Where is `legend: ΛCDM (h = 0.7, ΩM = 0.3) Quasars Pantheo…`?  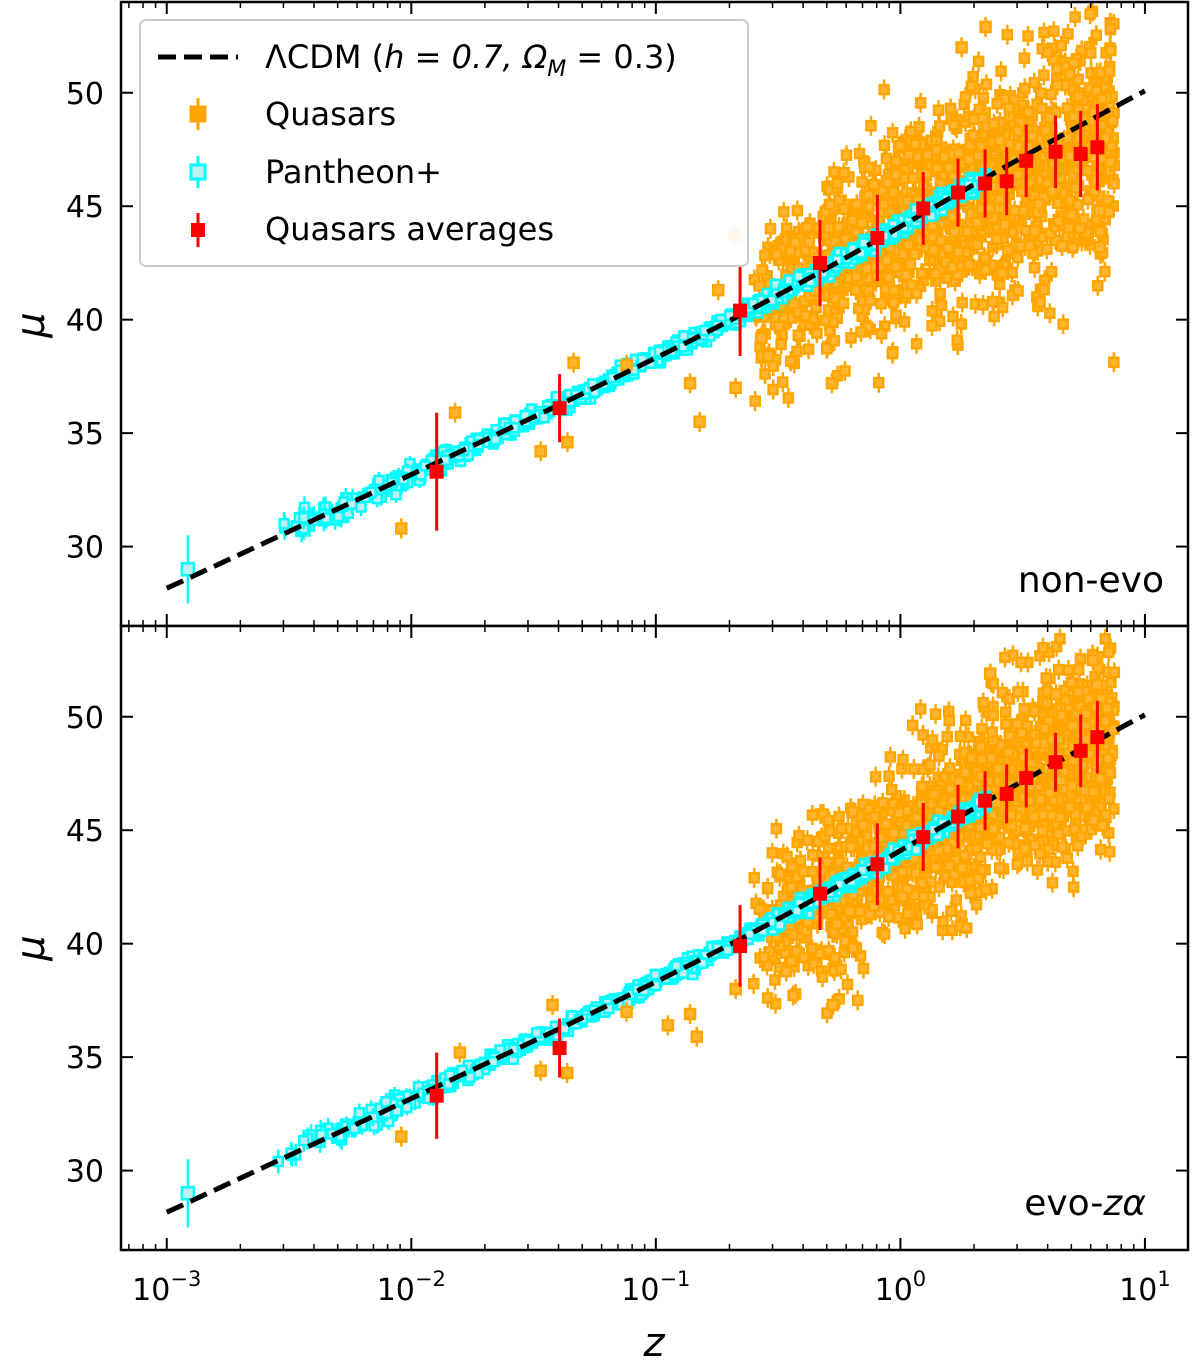 legend: ΛCDM (h = 0.7, ΩM = 0.3) Quasars Pantheo… is located at coordinates (444, 143).